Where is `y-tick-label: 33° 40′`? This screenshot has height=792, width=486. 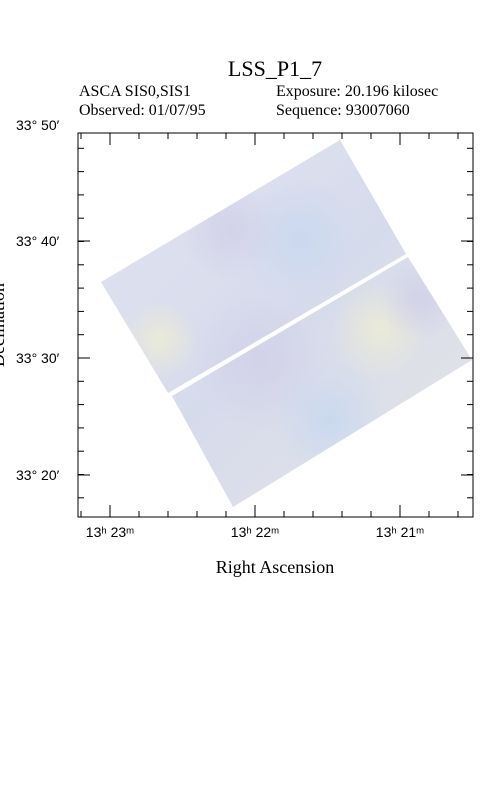
y-tick-label: 33° 40′ is located at coordinates (38, 241).